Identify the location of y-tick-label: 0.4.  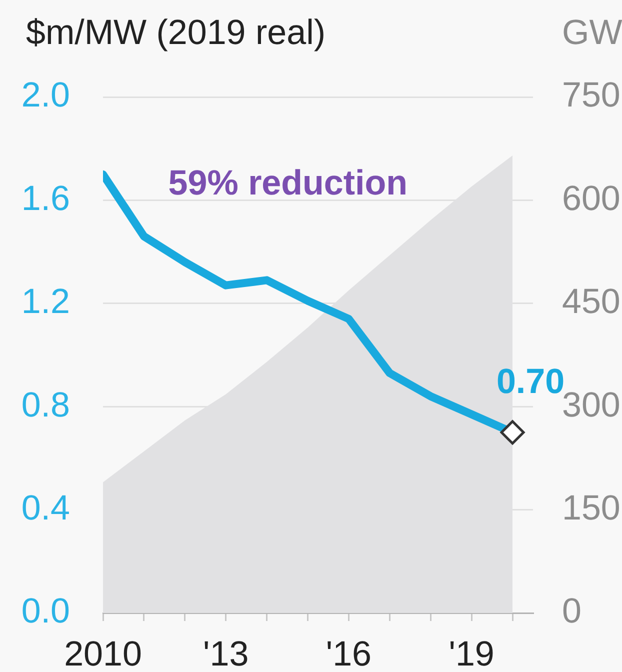
(45, 508).